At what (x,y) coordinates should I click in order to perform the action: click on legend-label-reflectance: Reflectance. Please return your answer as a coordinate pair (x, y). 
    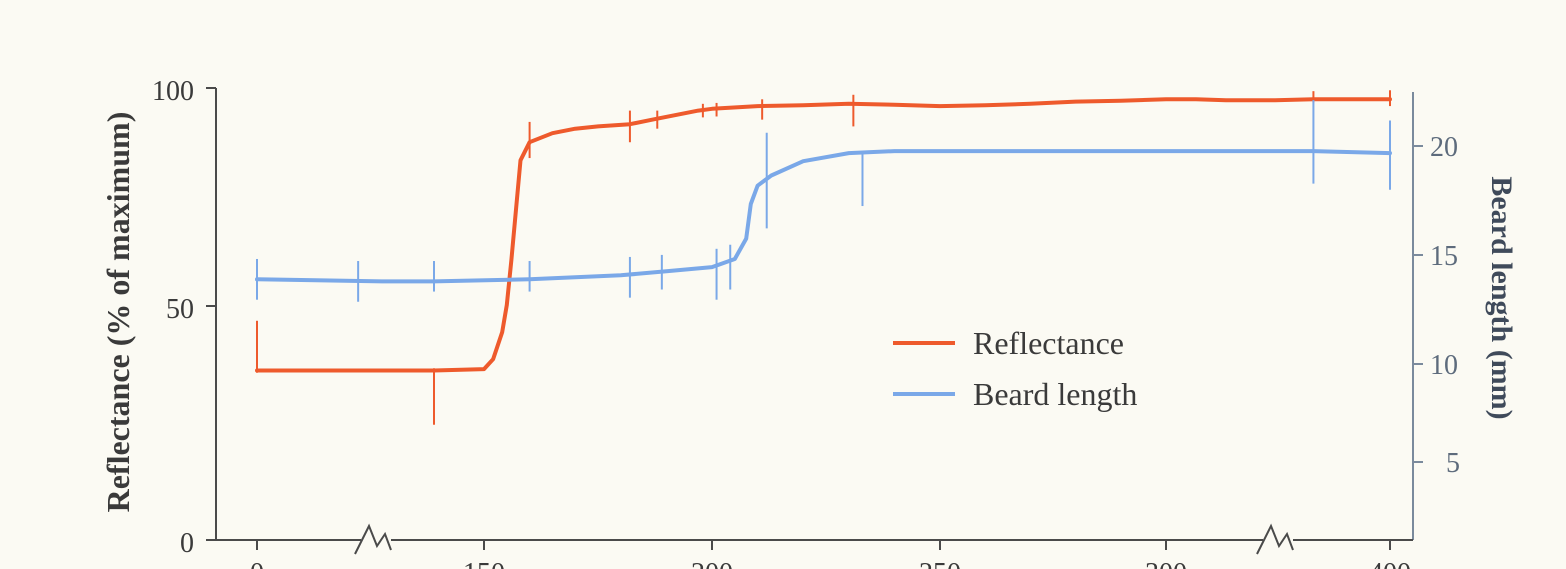
    Looking at the image, I should click on (1048, 343).